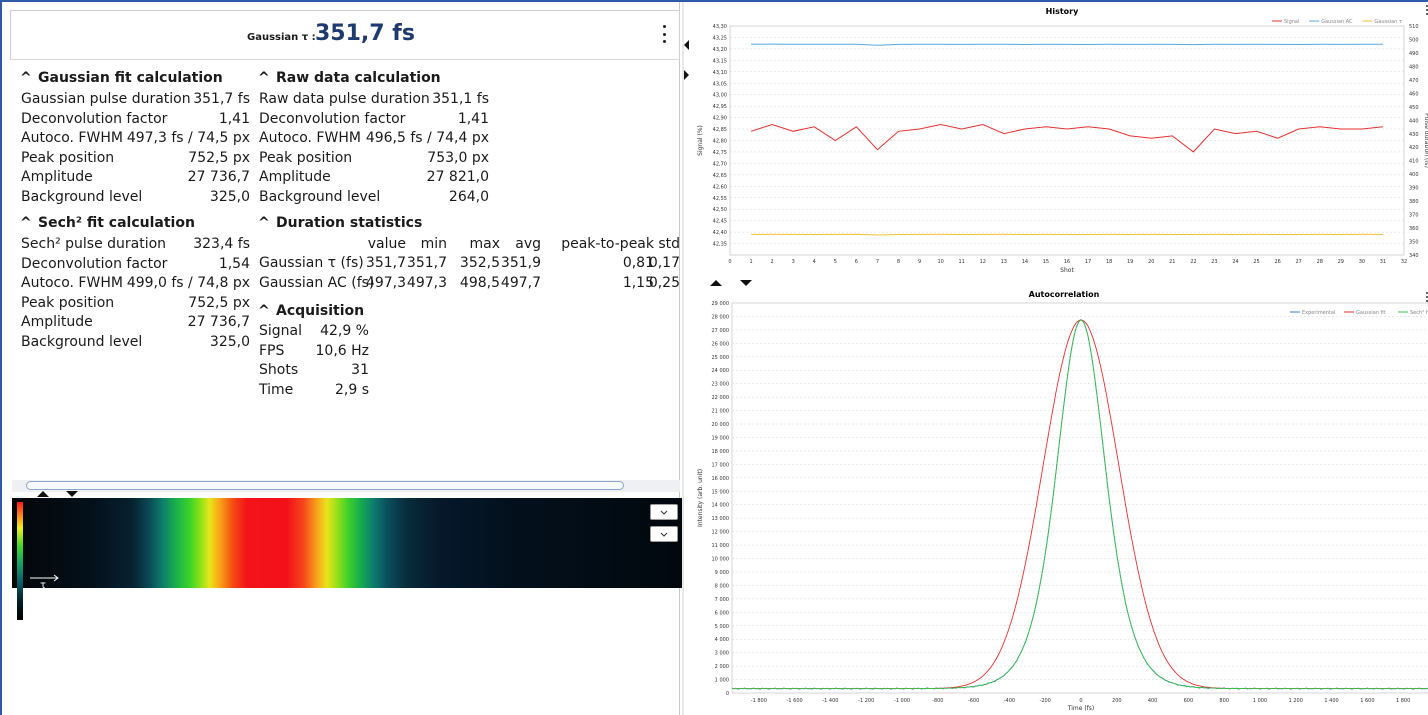 Image resolution: width=1428 pixels, height=715 pixels. Describe the element at coordinates (1088, 262) in the screenshot. I see `x-tick-label: 17` at that location.